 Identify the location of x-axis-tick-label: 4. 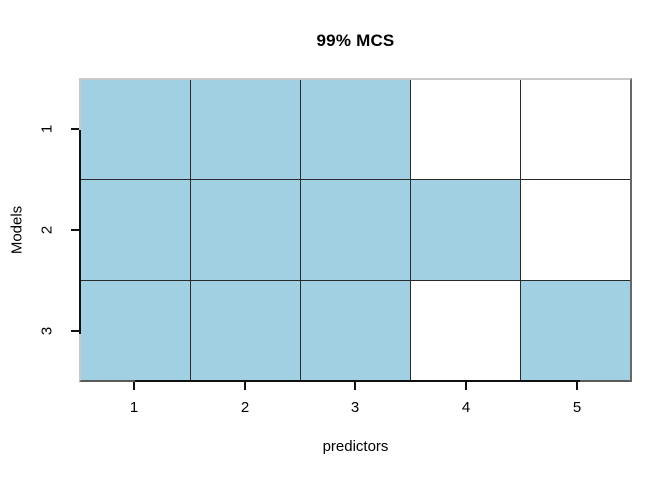
(466, 407).